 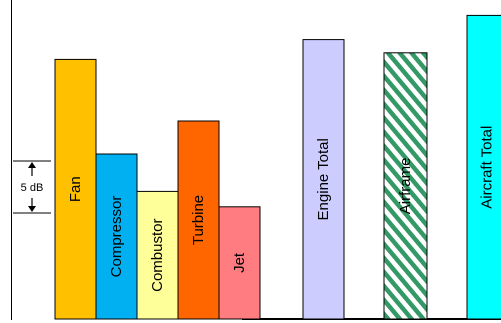 What do you see at coordinates (32, 209) in the screenshot?
I see `scale-bar-lower-arrowhead` at bounding box center [32, 209].